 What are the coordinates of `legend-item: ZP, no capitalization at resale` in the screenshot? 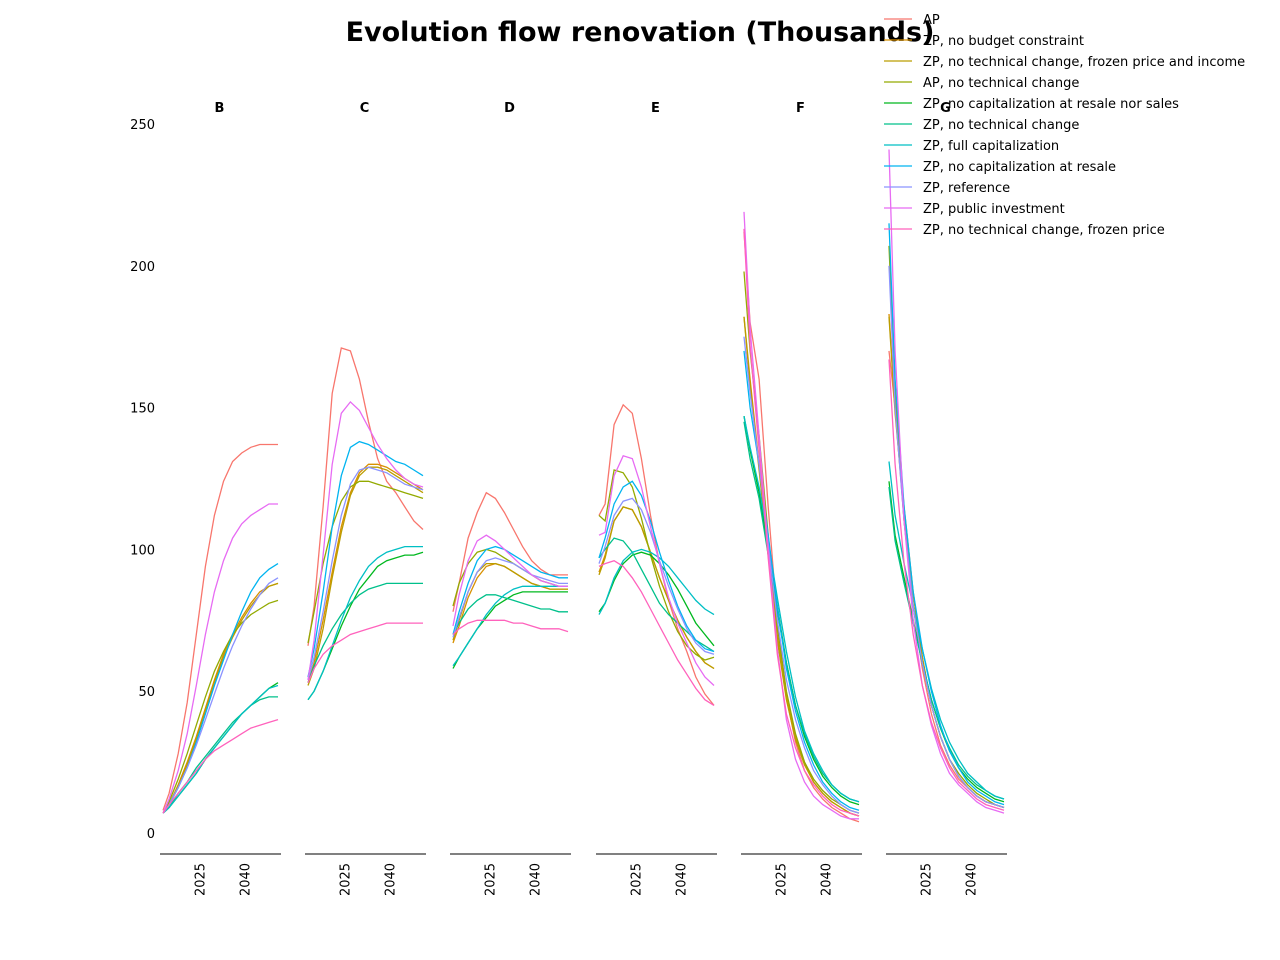 It's located at (1000, 167).